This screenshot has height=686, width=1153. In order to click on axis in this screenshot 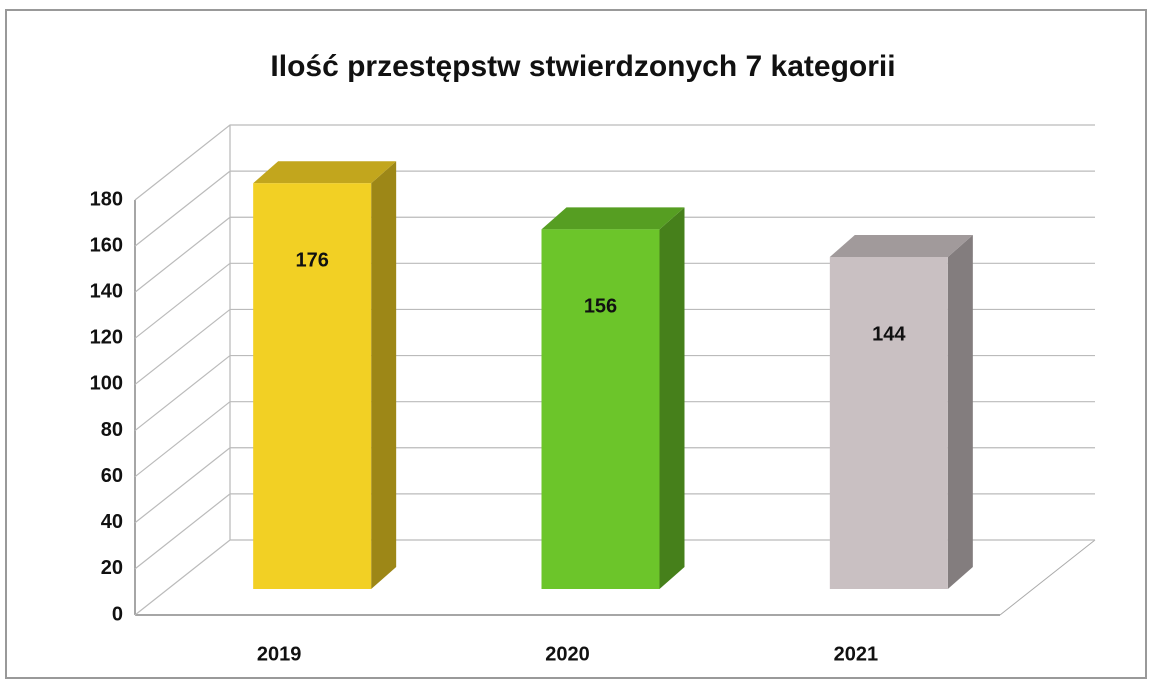, I will do `click(1047, 577)`.